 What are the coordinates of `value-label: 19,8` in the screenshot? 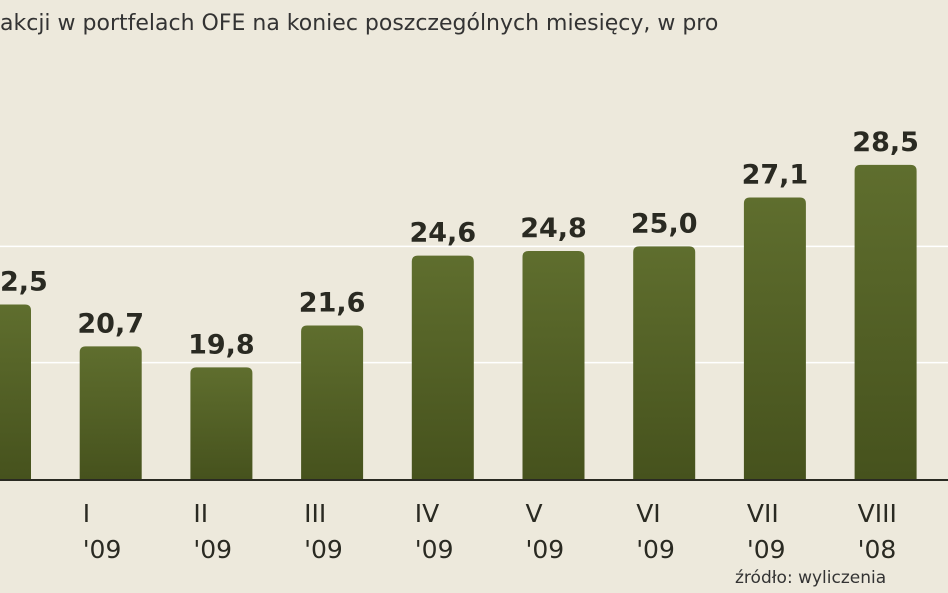 It's located at (221, 344).